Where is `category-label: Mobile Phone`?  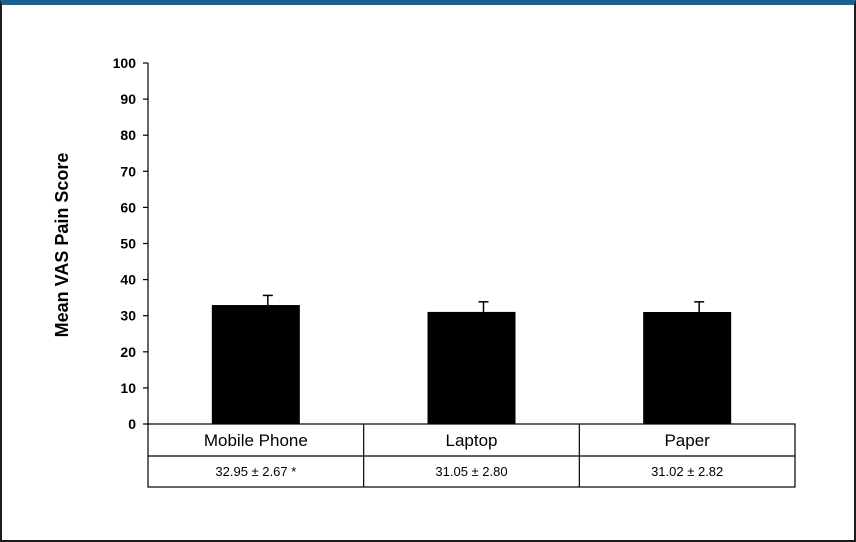 category-label: Mobile Phone is located at coordinates (256, 440).